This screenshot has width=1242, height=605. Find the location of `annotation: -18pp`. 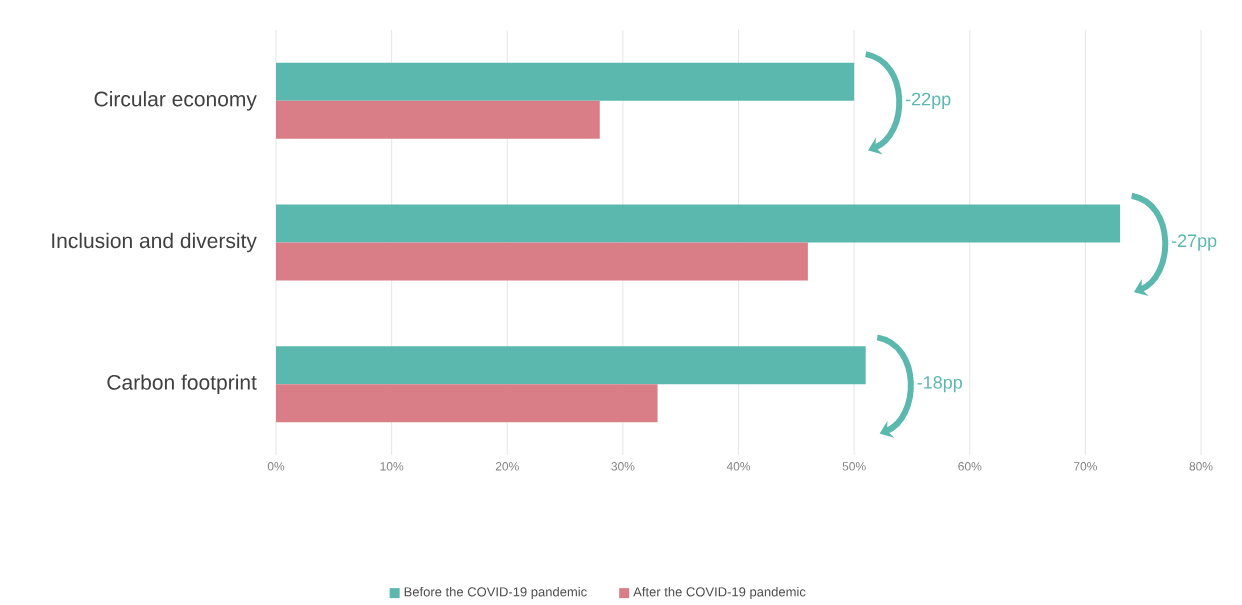

annotation: -18pp is located at coordinates (939, 384).